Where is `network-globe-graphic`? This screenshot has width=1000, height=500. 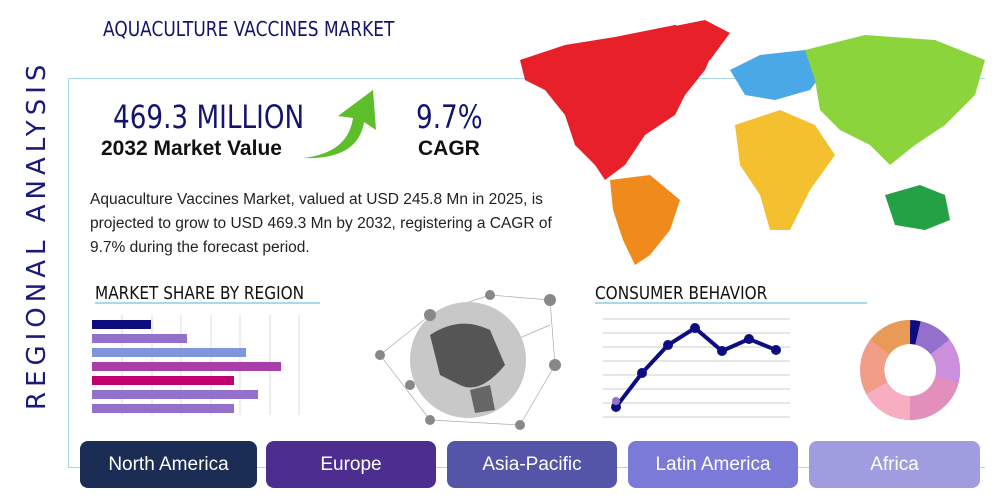 network-globe-graphic is located at coordinates (468, 360).